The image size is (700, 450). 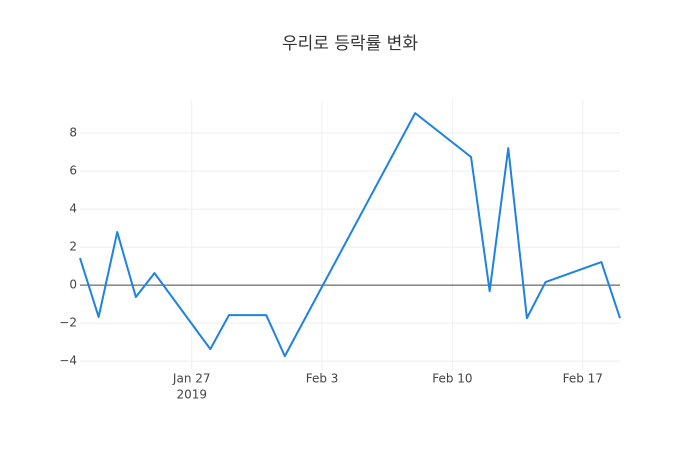 I want to click on x-tick-label: 2019, so click(x=191, y=395).